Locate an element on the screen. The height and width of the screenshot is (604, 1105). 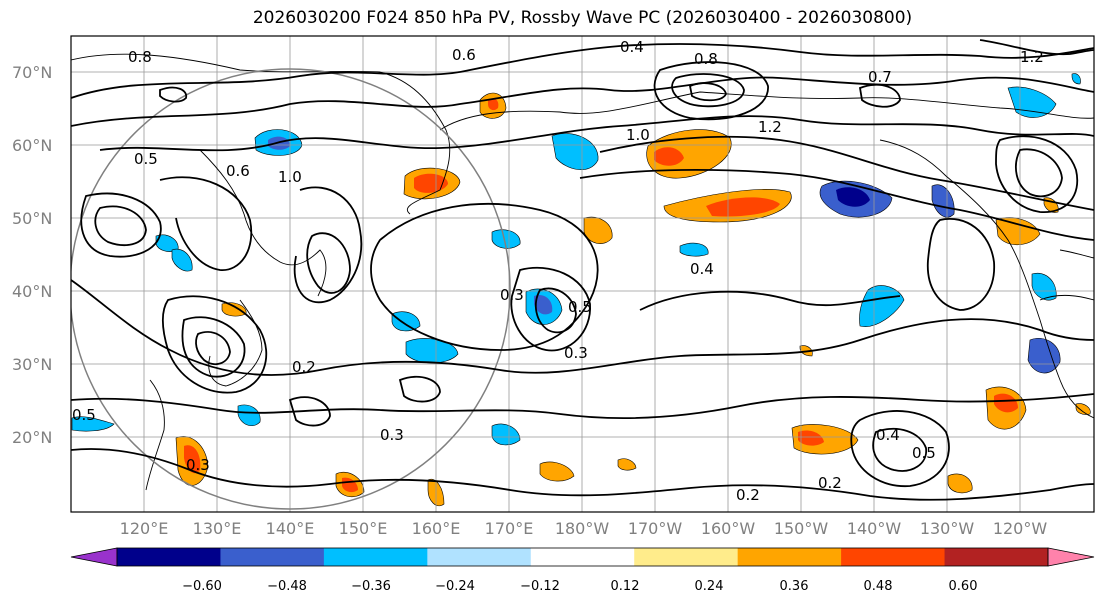
colorbar-tick-label: −0.12 is located at coordinates (540, 586).